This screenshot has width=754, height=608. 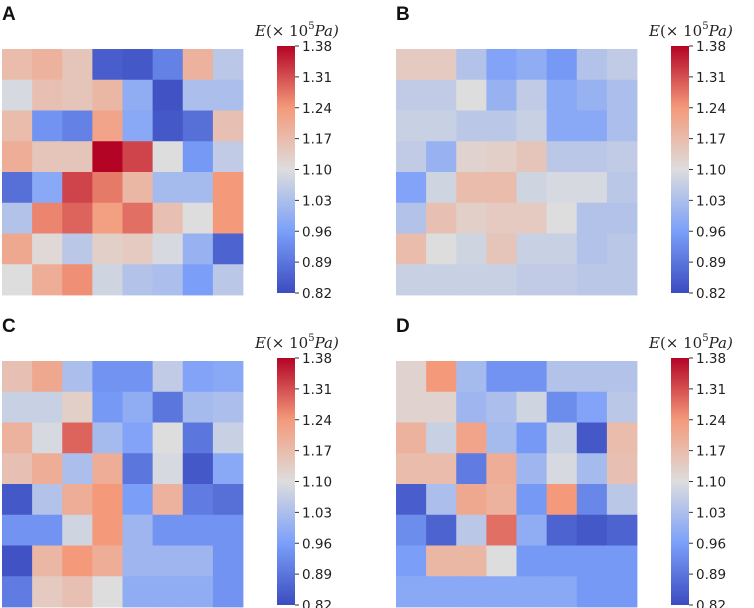 I want to click on colorbar-tick-label: 1.24, so click(x=711, y=109).